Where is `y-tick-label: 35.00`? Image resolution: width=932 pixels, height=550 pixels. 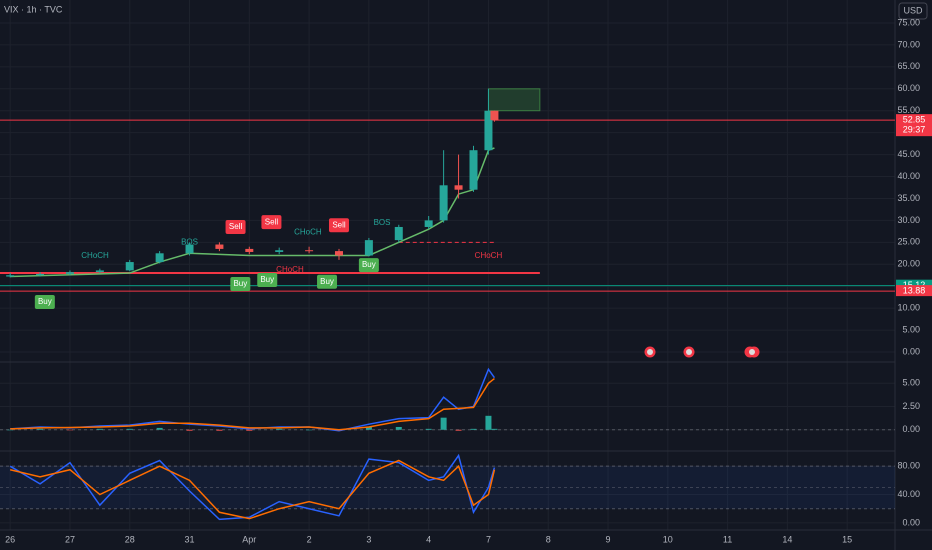
y-tick-label: 35.00 is located at coordinates (908, 198).